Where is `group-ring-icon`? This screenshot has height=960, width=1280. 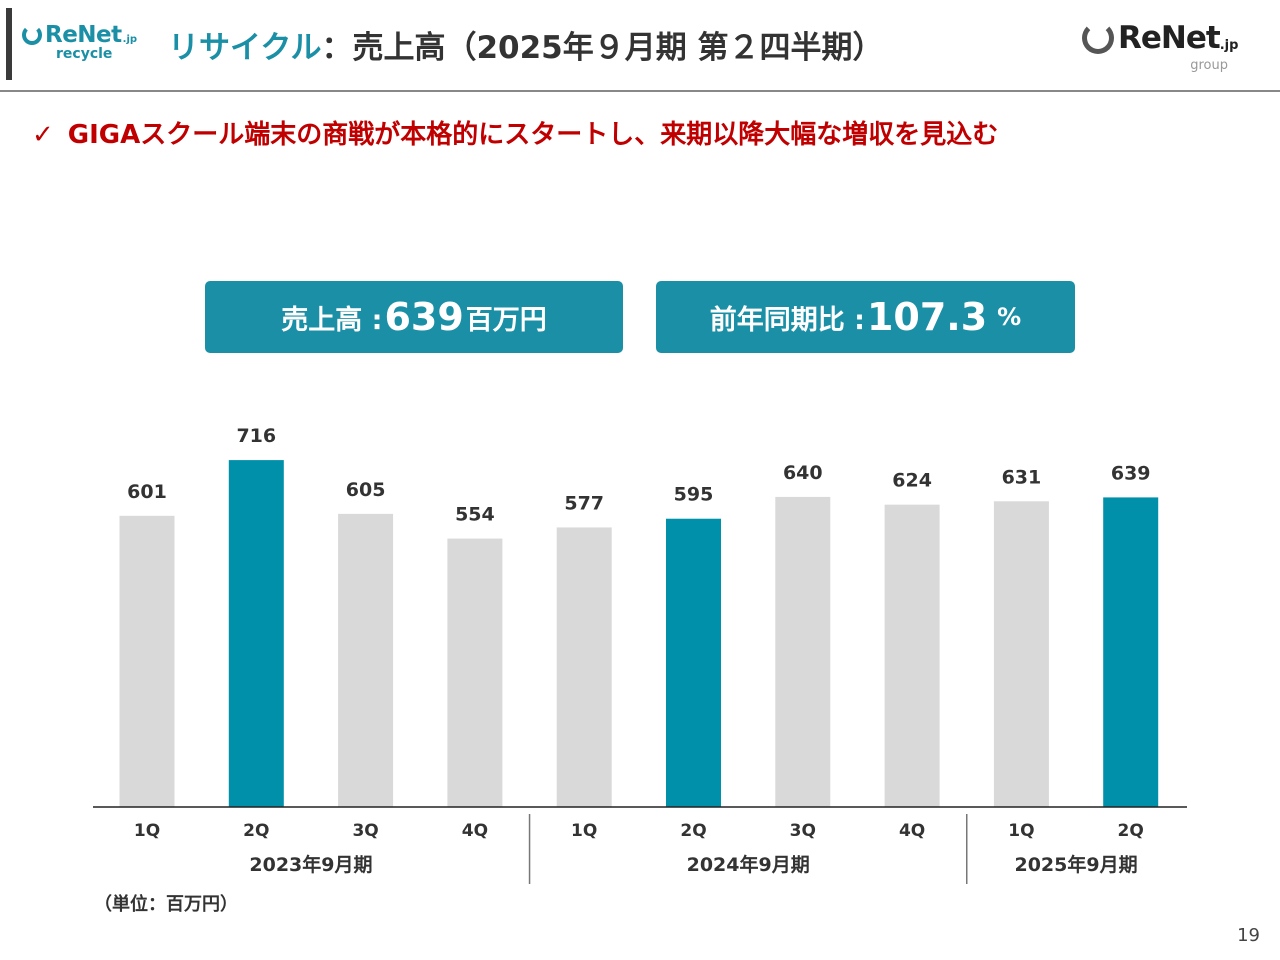
group-ring-icon is located at coordinates (1098, 38).